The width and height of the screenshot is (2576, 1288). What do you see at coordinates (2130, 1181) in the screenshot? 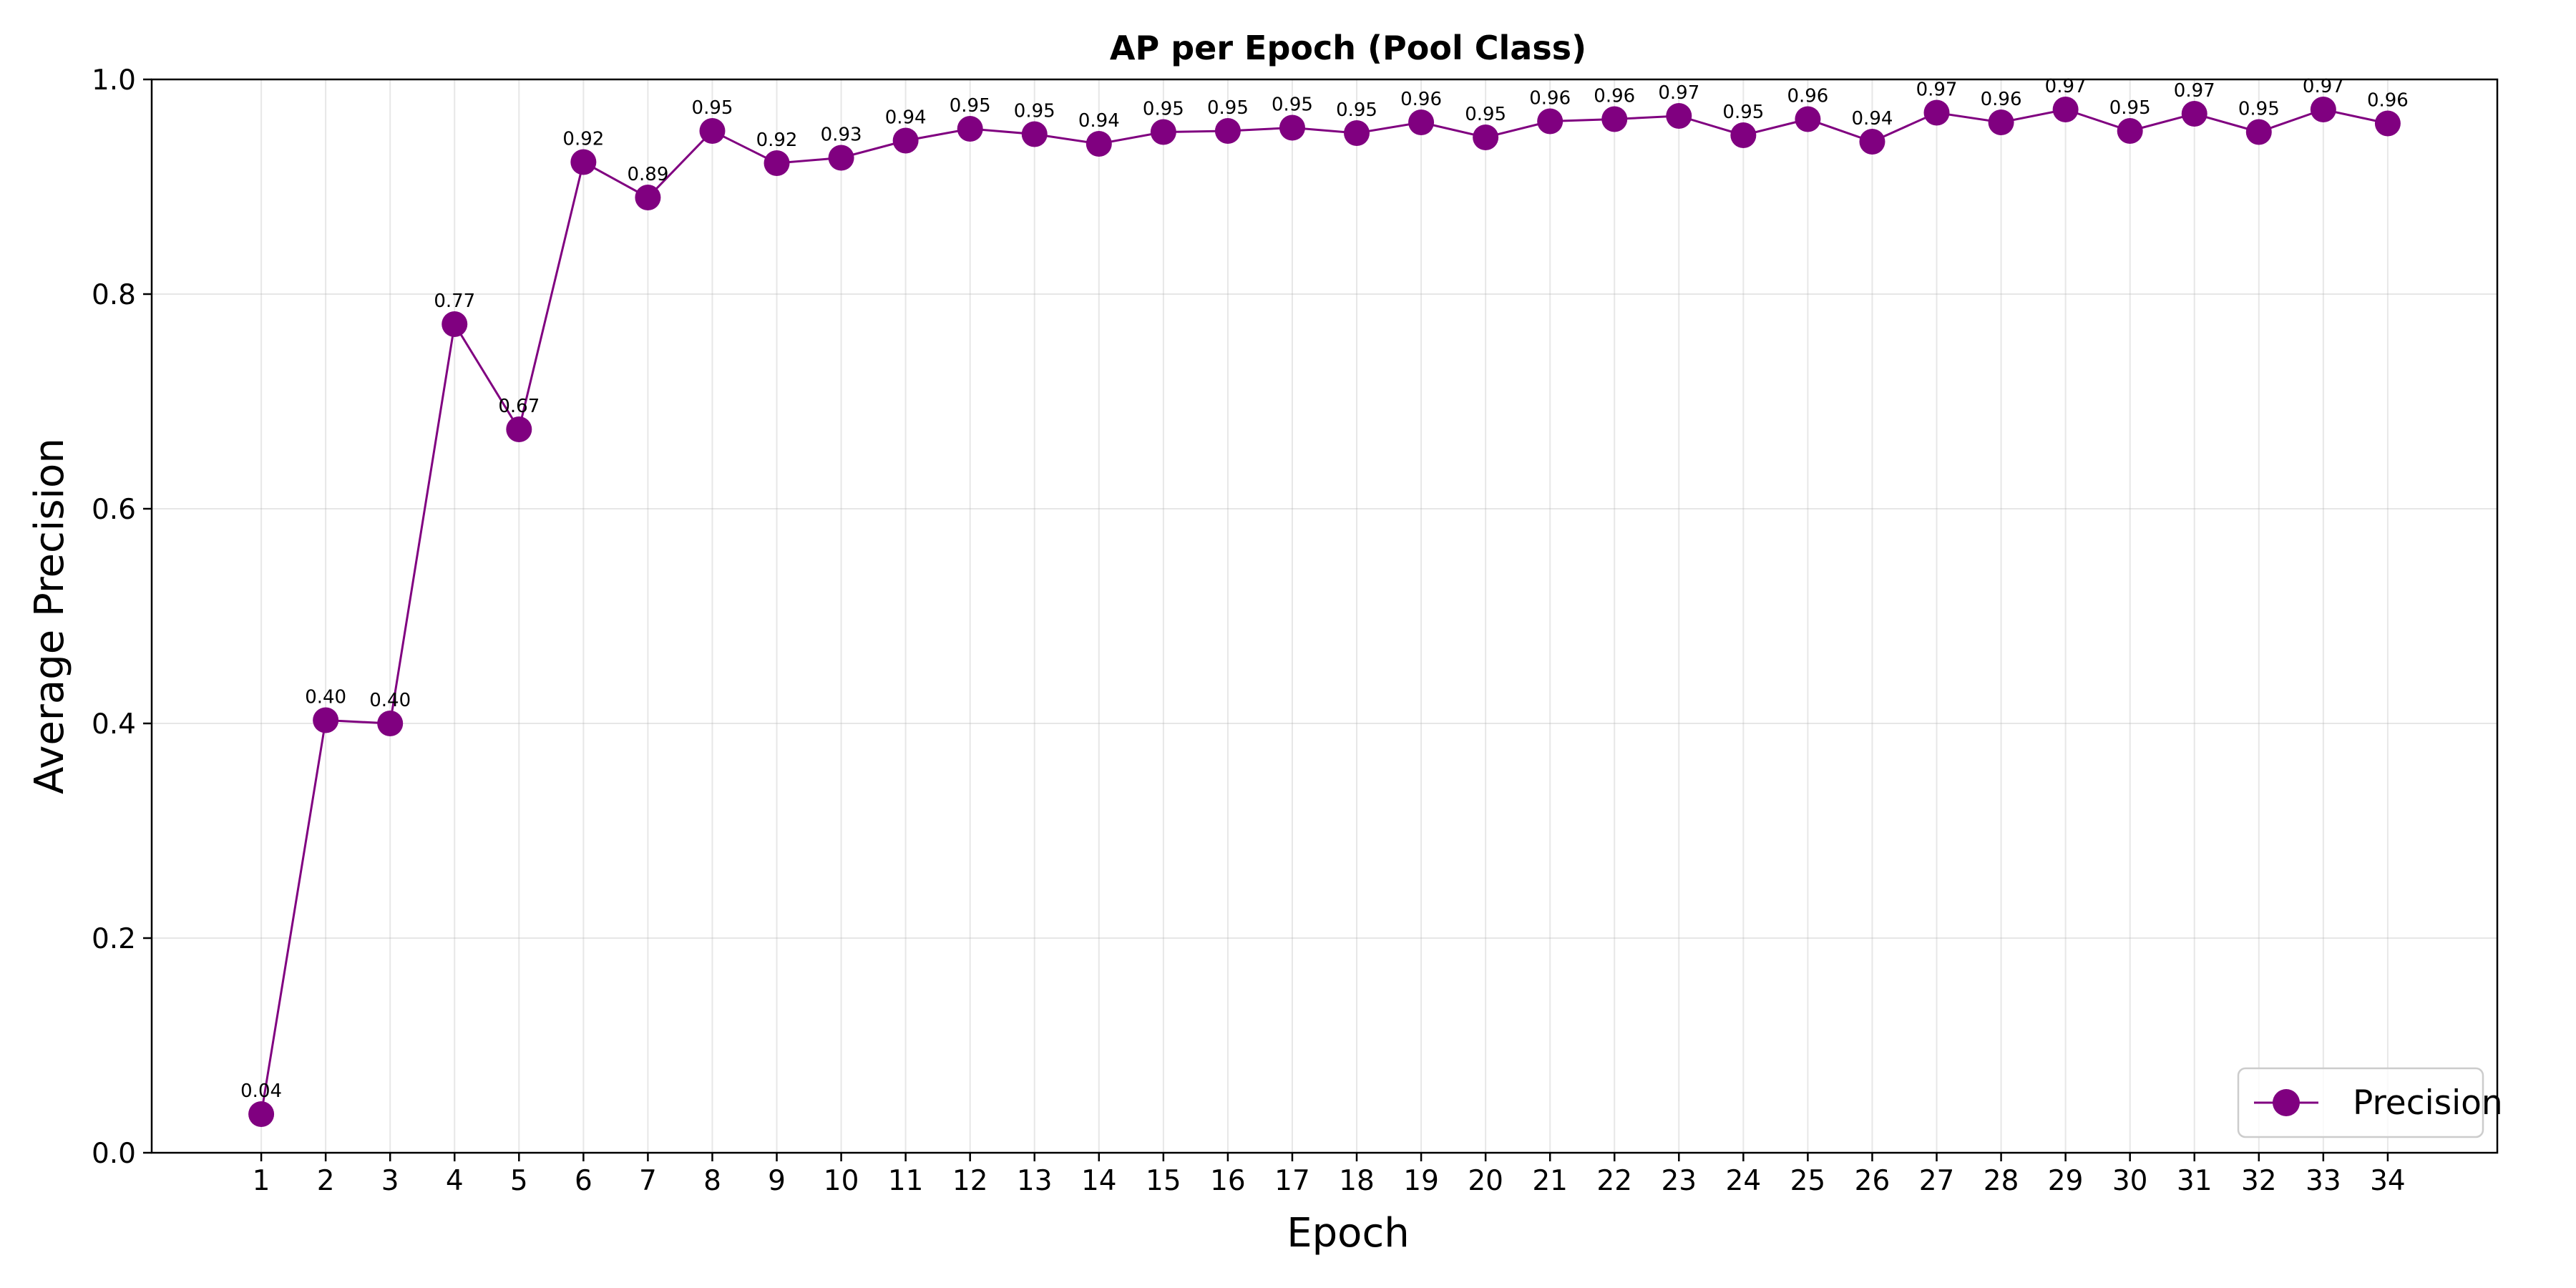
I see `x-tick-label: 30` at bounding box center [2130, 1181].